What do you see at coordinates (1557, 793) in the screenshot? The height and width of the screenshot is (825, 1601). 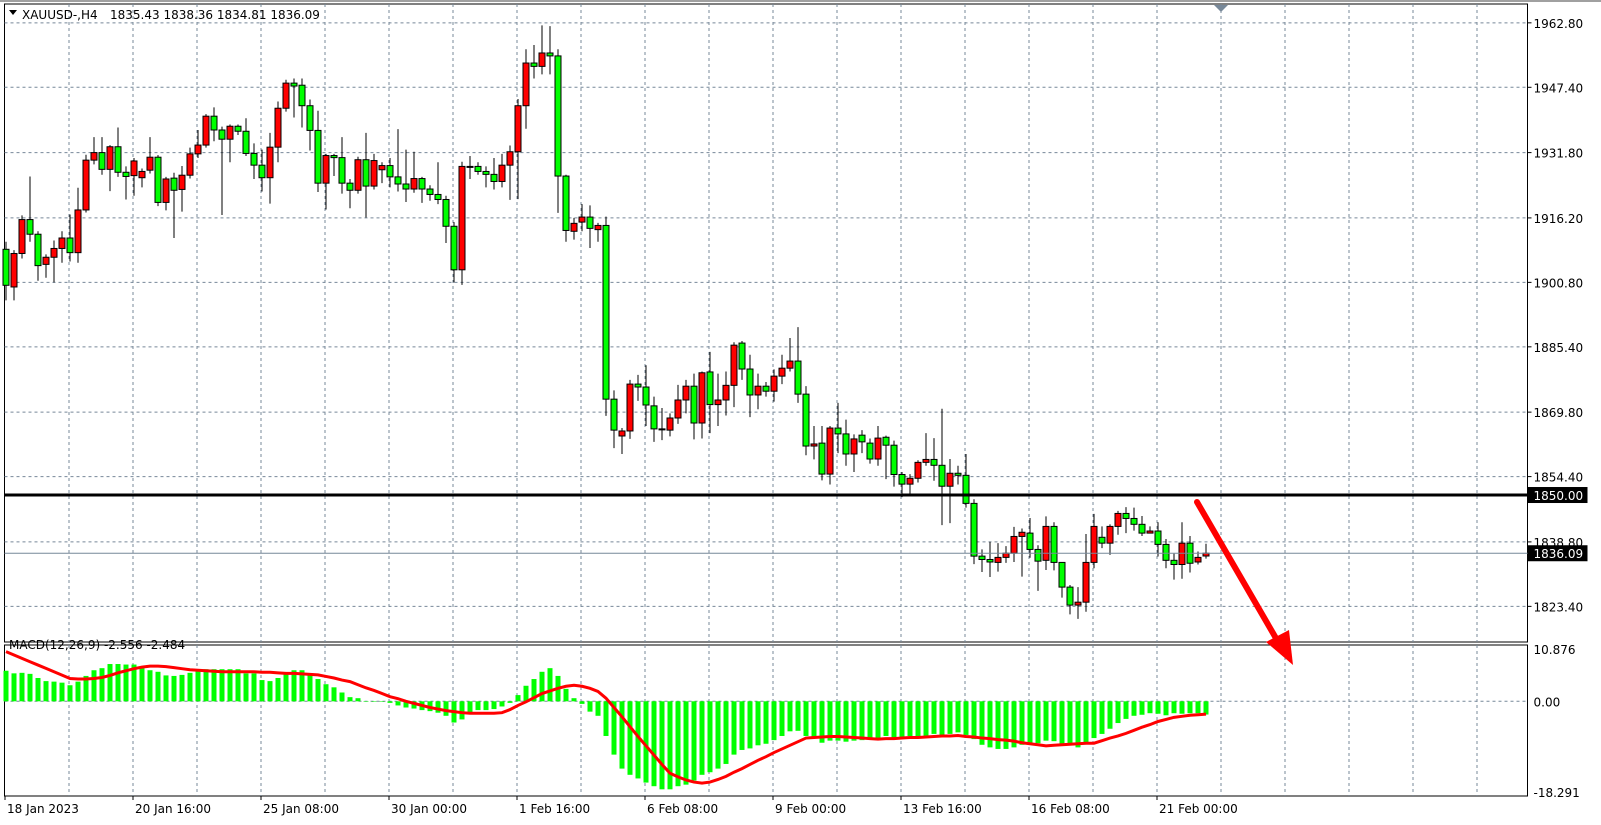 I see `macd-y-tick-label: -18.291` at bounding box center [1557, 793].